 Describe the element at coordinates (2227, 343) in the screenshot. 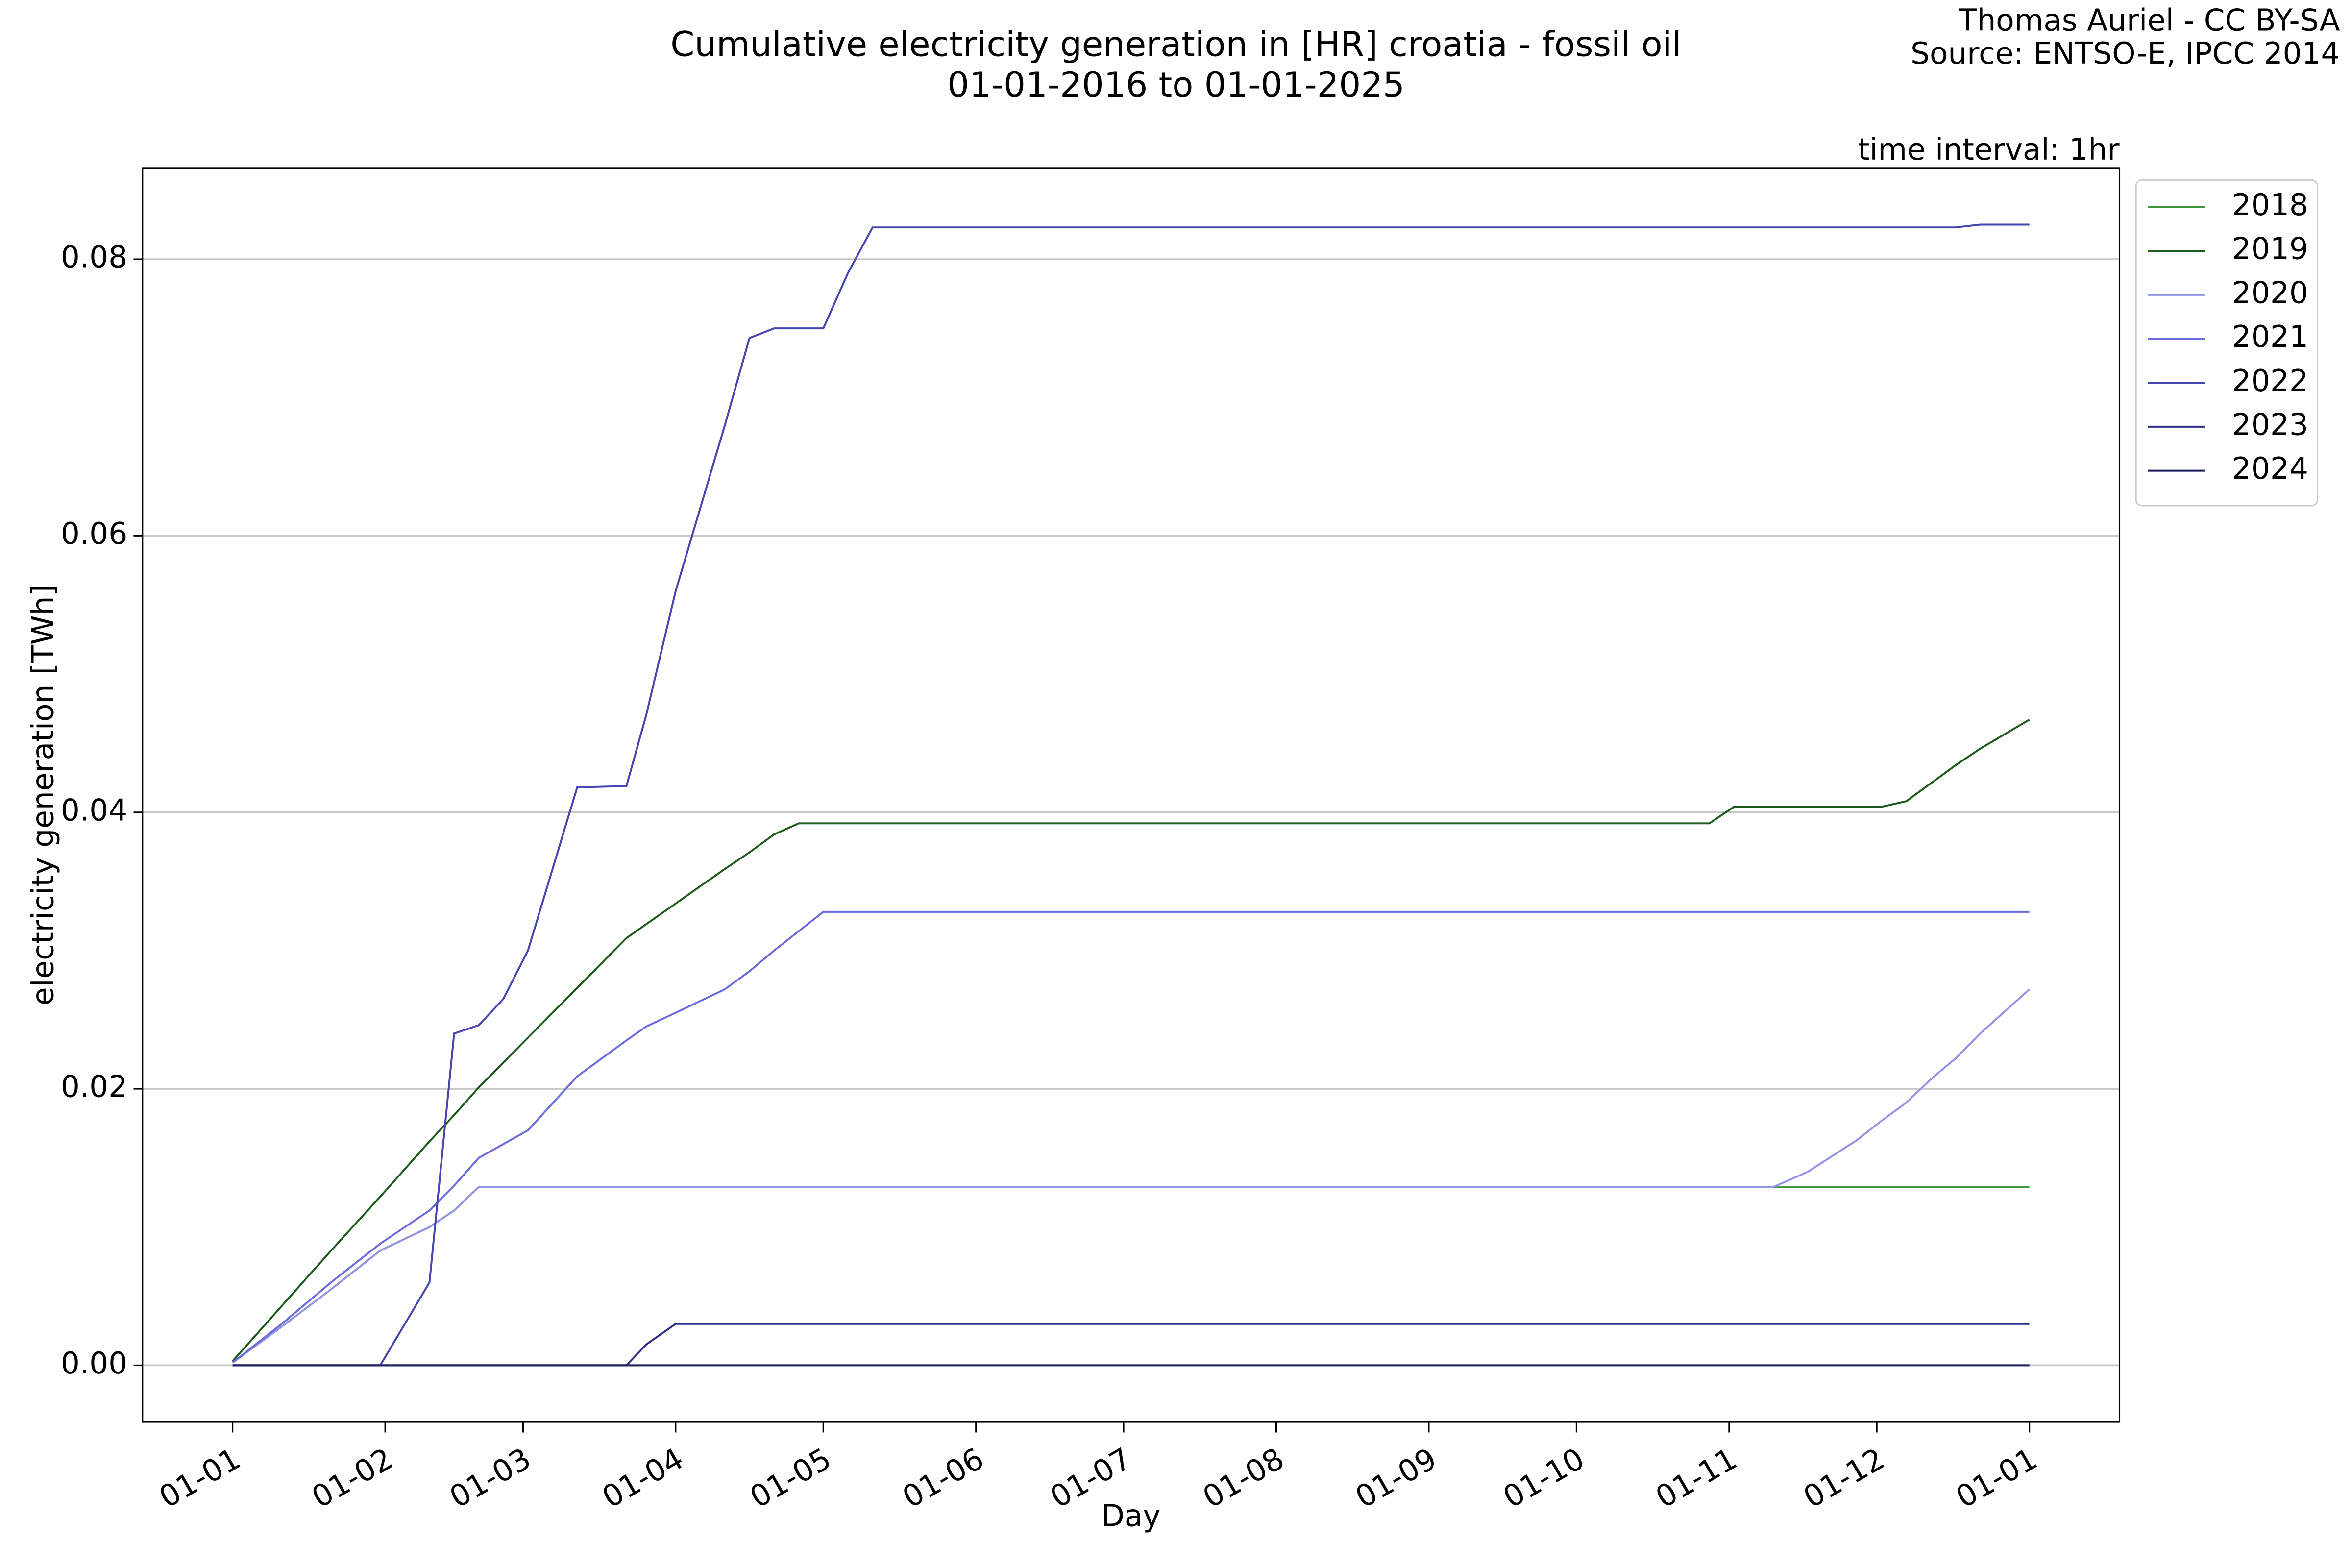

I see `legend-box` at that location.